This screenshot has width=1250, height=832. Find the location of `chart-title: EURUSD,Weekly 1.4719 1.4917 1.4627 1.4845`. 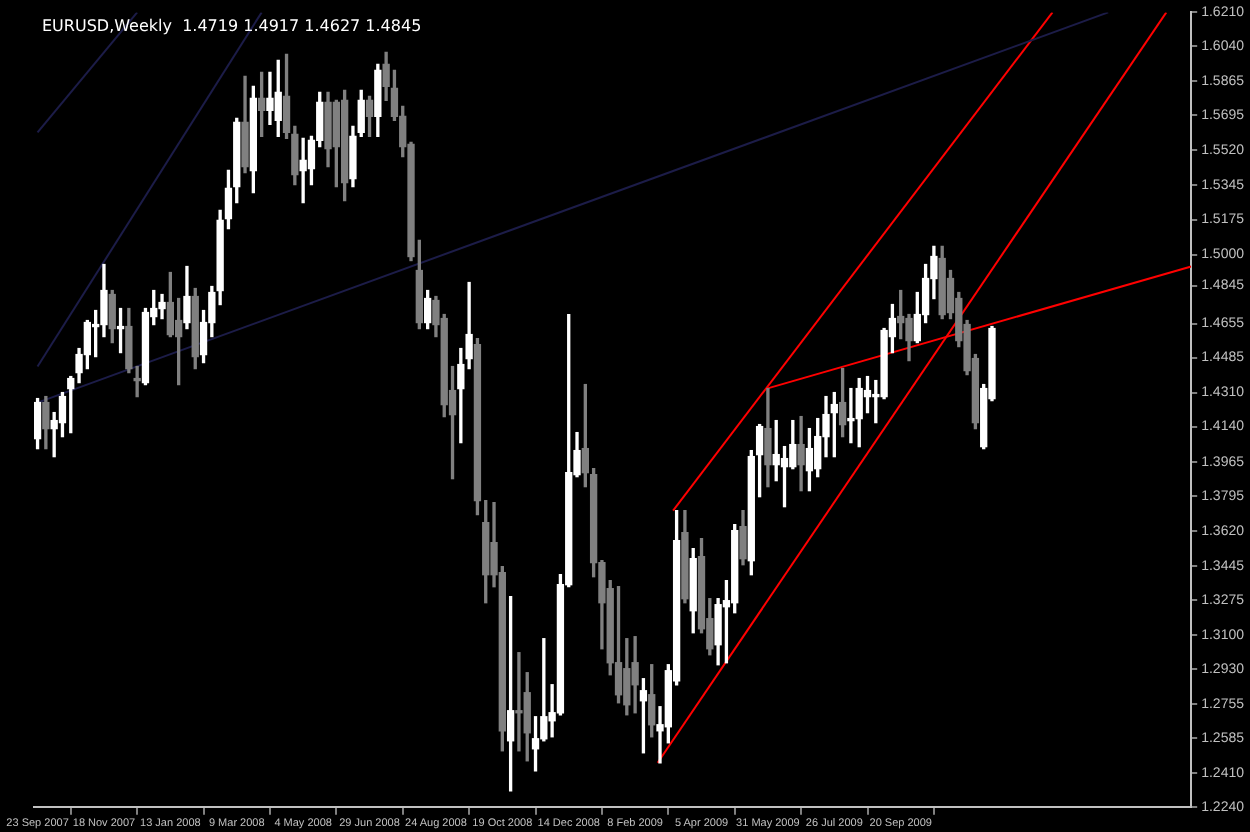

chart-title: EURUSD,Weekly 1.4719 1.4917 1.4627 1.4845 is located at coordinates (232, 25).